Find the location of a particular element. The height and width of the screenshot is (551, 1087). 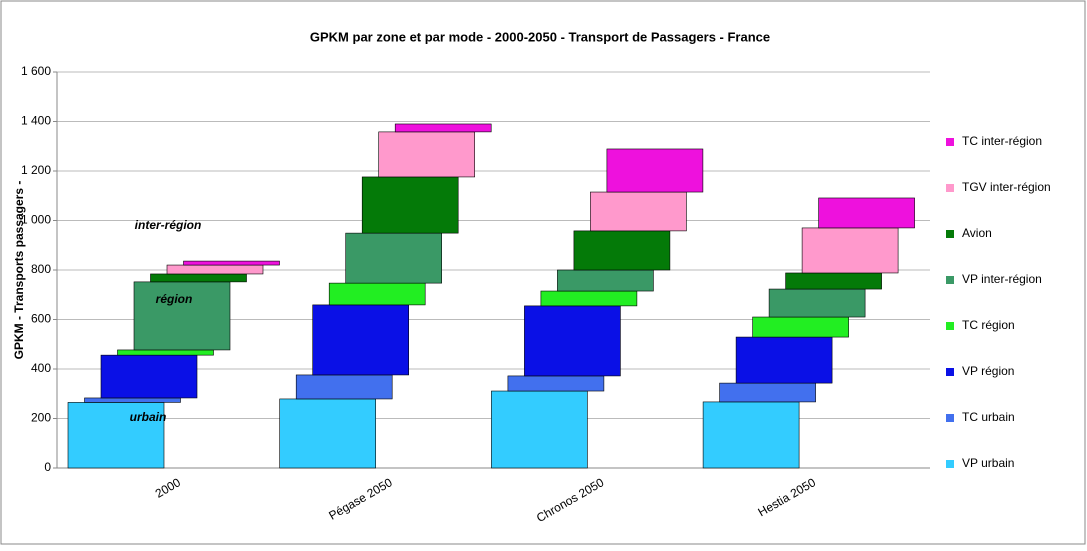

y-tick-label: 1 200 is located at coordinates (36, 170).